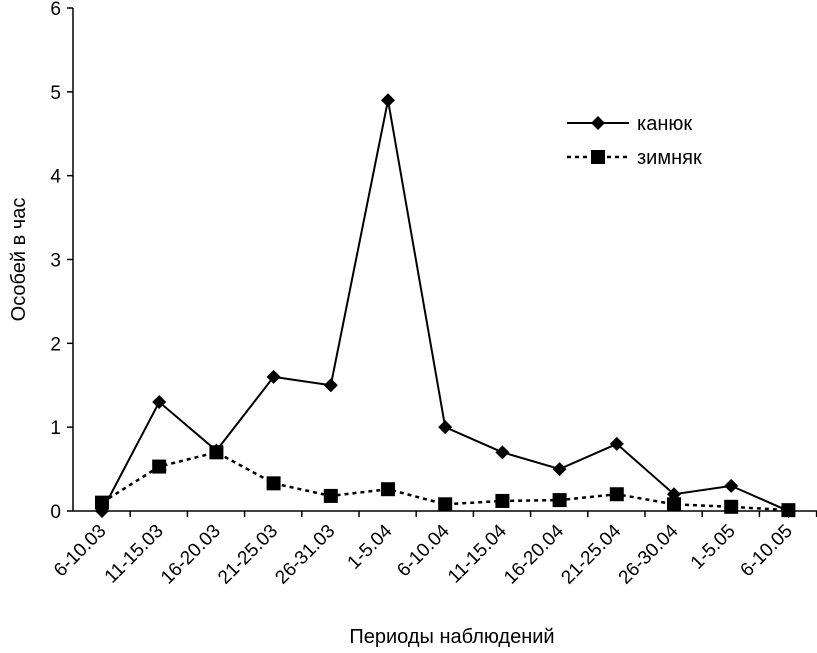 The width and height of the screenshot is (817, 653). What do you see at coordinates (55, 93) in the screenshot?
I see `y-tick-label: 5` at bounding box center [55, 93].